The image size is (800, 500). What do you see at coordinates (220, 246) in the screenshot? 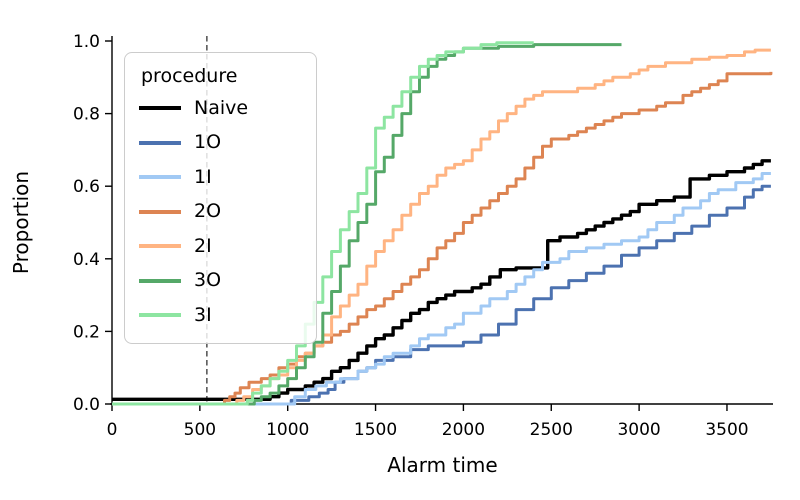
I see `legend-item-2i: 2I` at bounding box center [220, 246].